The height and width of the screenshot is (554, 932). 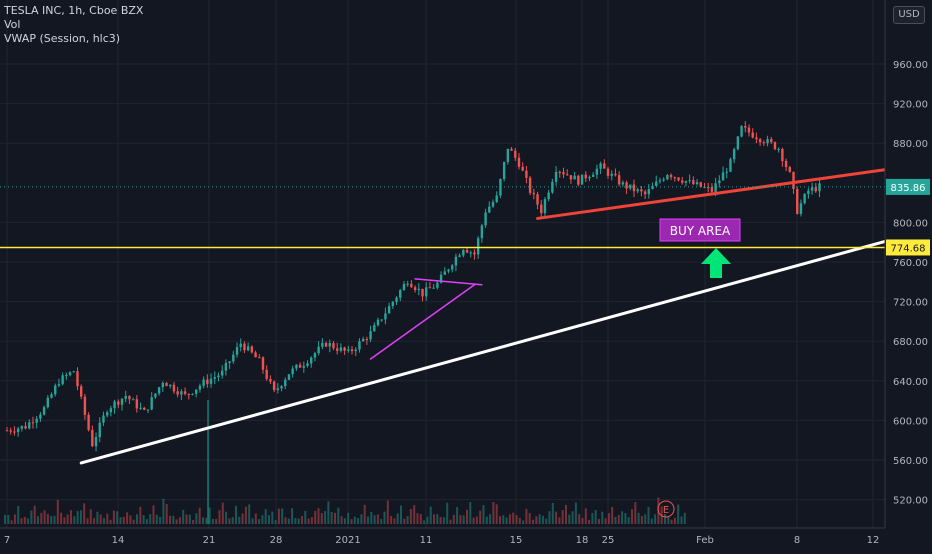 I want to click on price-tick-label: 920.00, so click(x=910, y=105).